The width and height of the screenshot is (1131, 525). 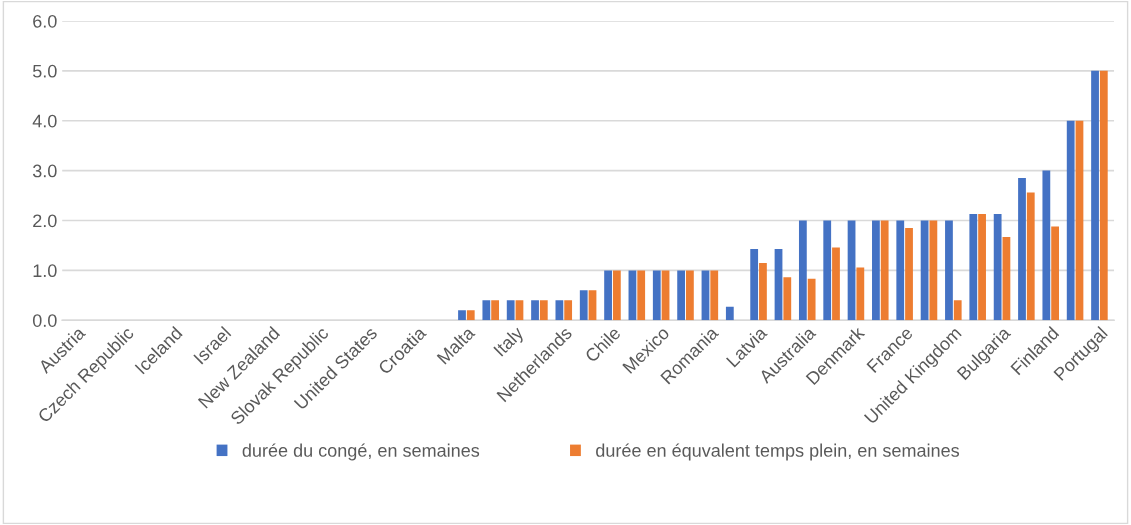 I want to click on y-tick-label: 1.0, so click(x=45, y=271).